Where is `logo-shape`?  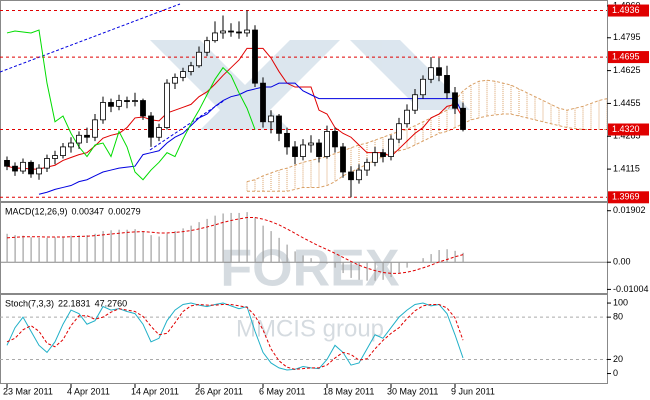
logo-shape is located at coordinates (220, 85).